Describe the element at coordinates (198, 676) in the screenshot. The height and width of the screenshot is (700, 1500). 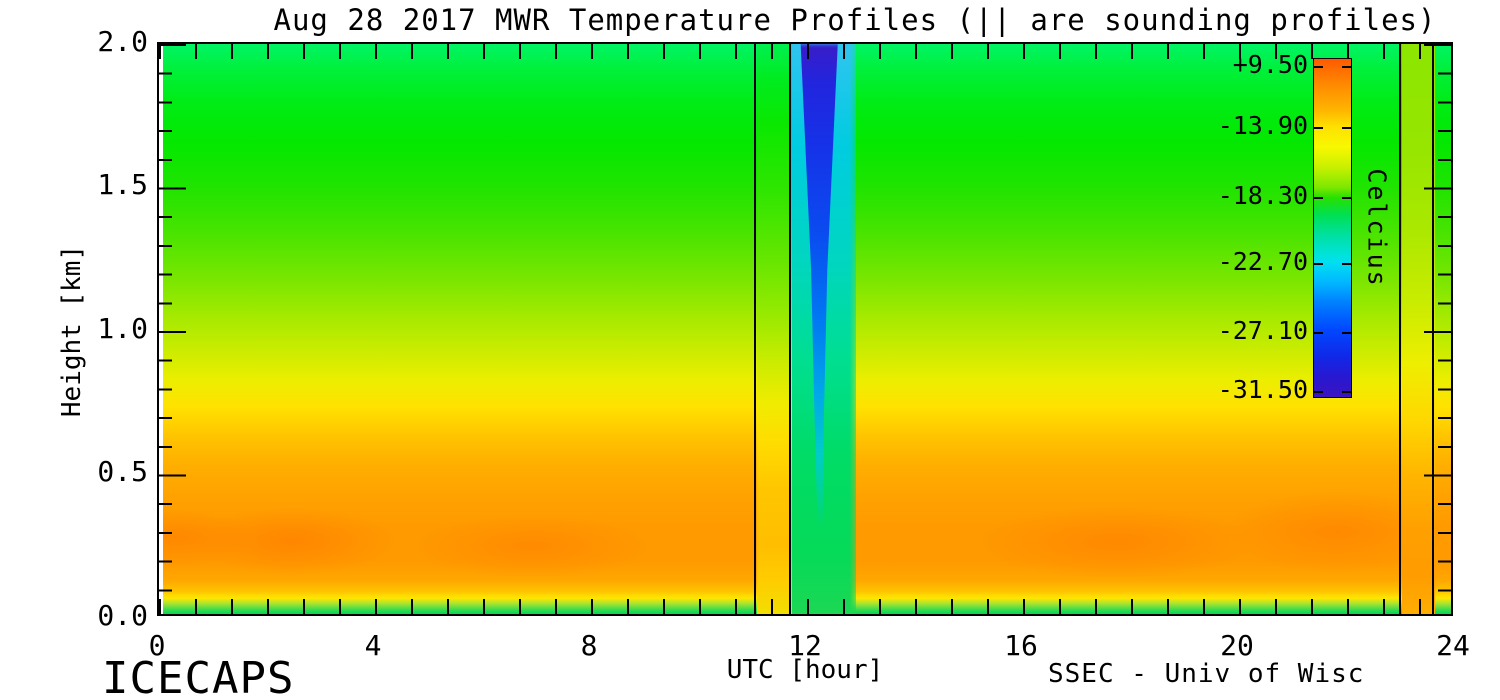
I see `icecaps-credit: ICECAPS` at that location.